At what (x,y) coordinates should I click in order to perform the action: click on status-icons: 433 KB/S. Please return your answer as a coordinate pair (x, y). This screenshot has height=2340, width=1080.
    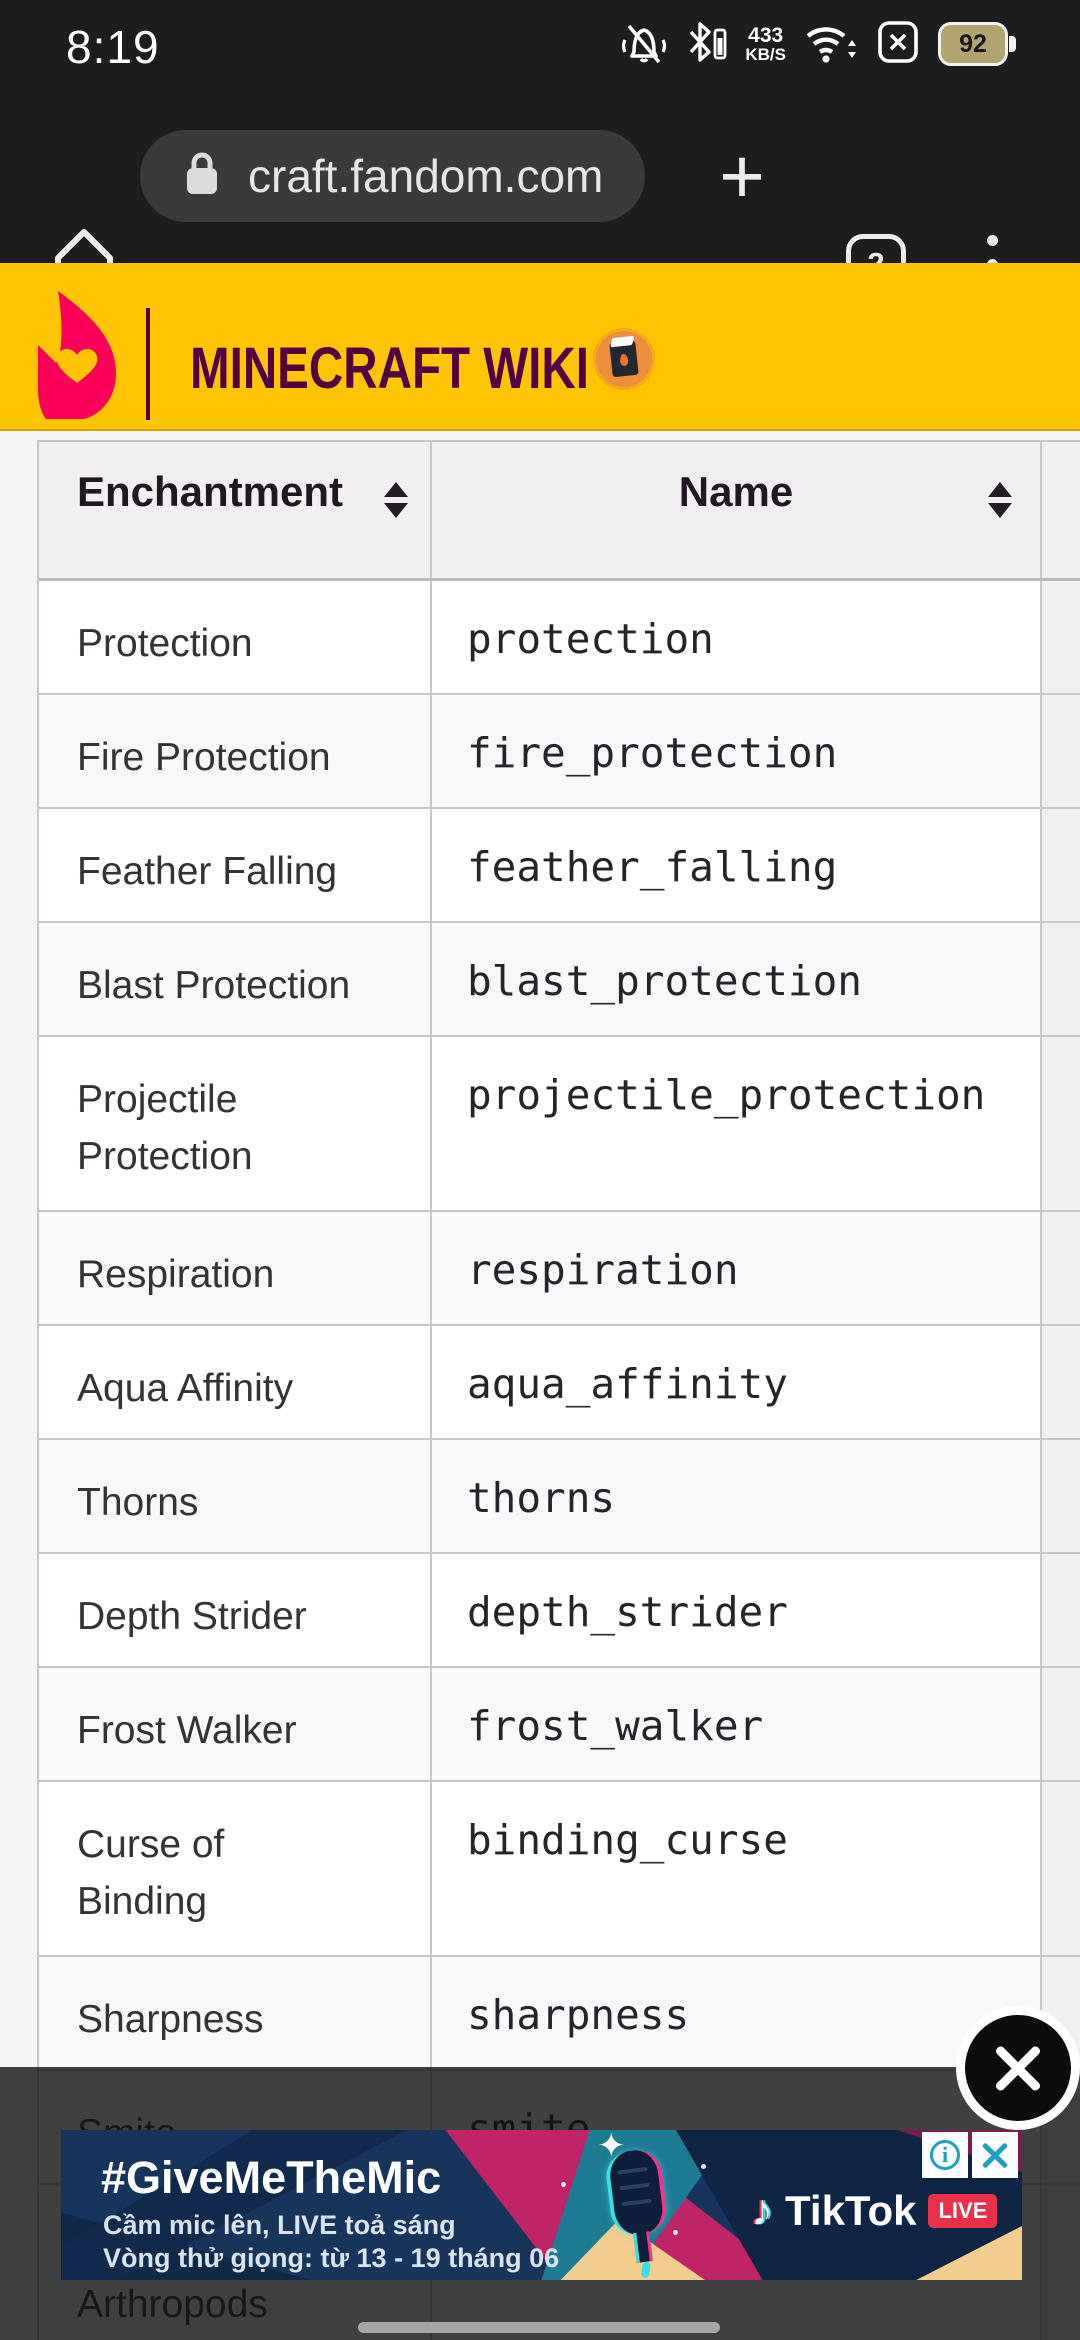
    Looking at the image, I should click on (818, 44).